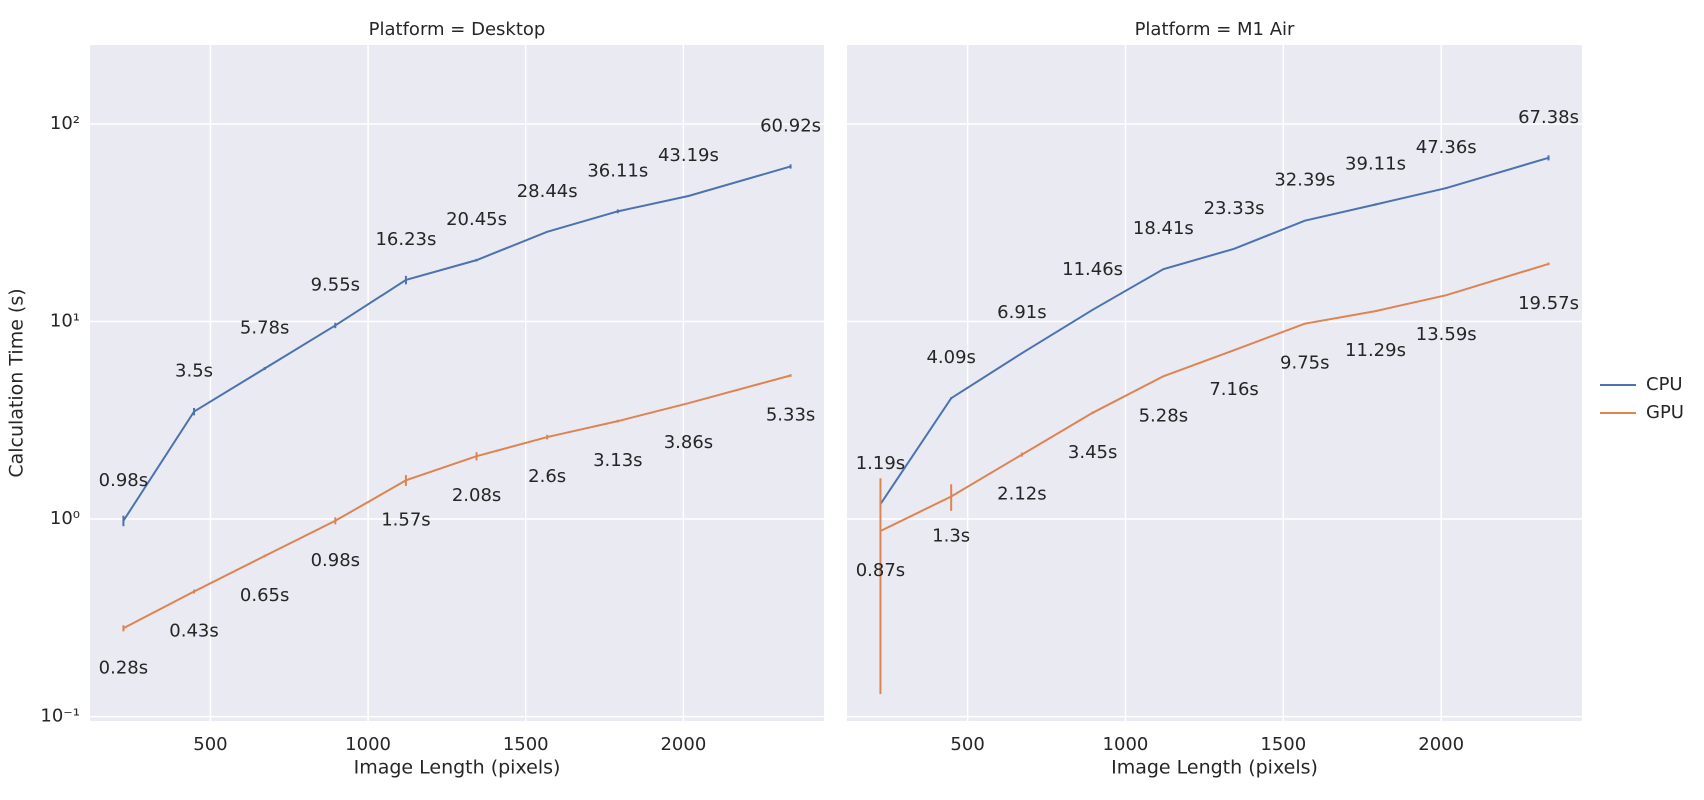  What do you see at coordinates (1163, 228) in the screenshot?
I see `data-label: 18.41s` at bounding box center [1163, 228].